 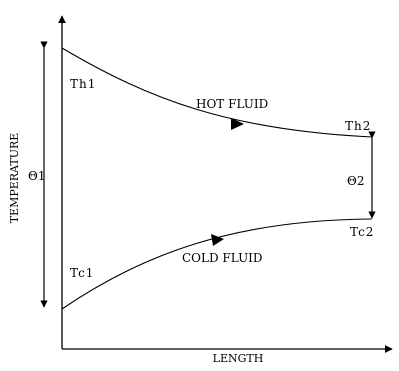 I want to click on hot-inlet-label: Th1, so click(x=83, y=84).